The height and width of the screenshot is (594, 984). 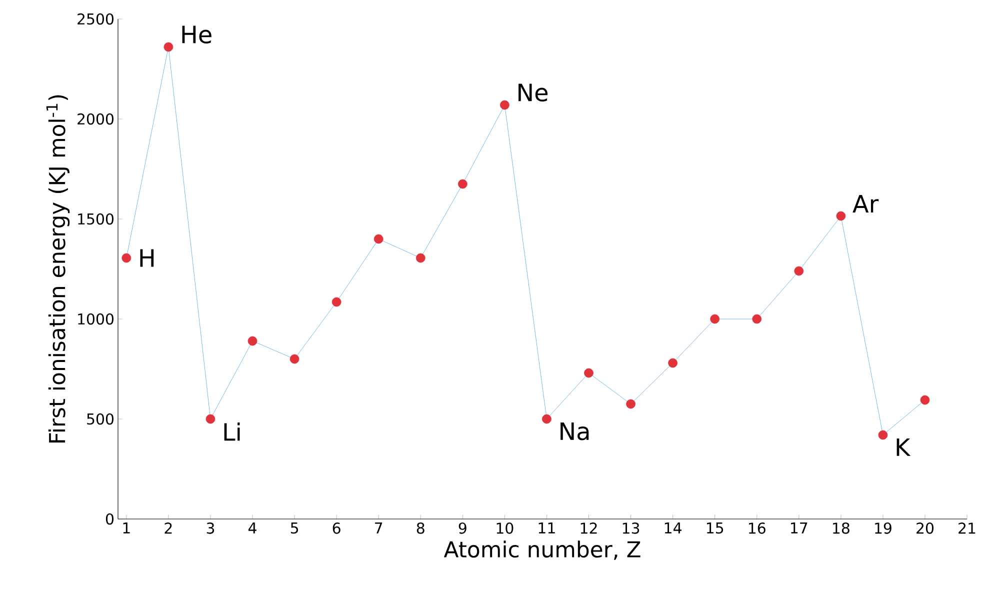 I want to click on x-tick-label: 15, so click(x=715, y=528).